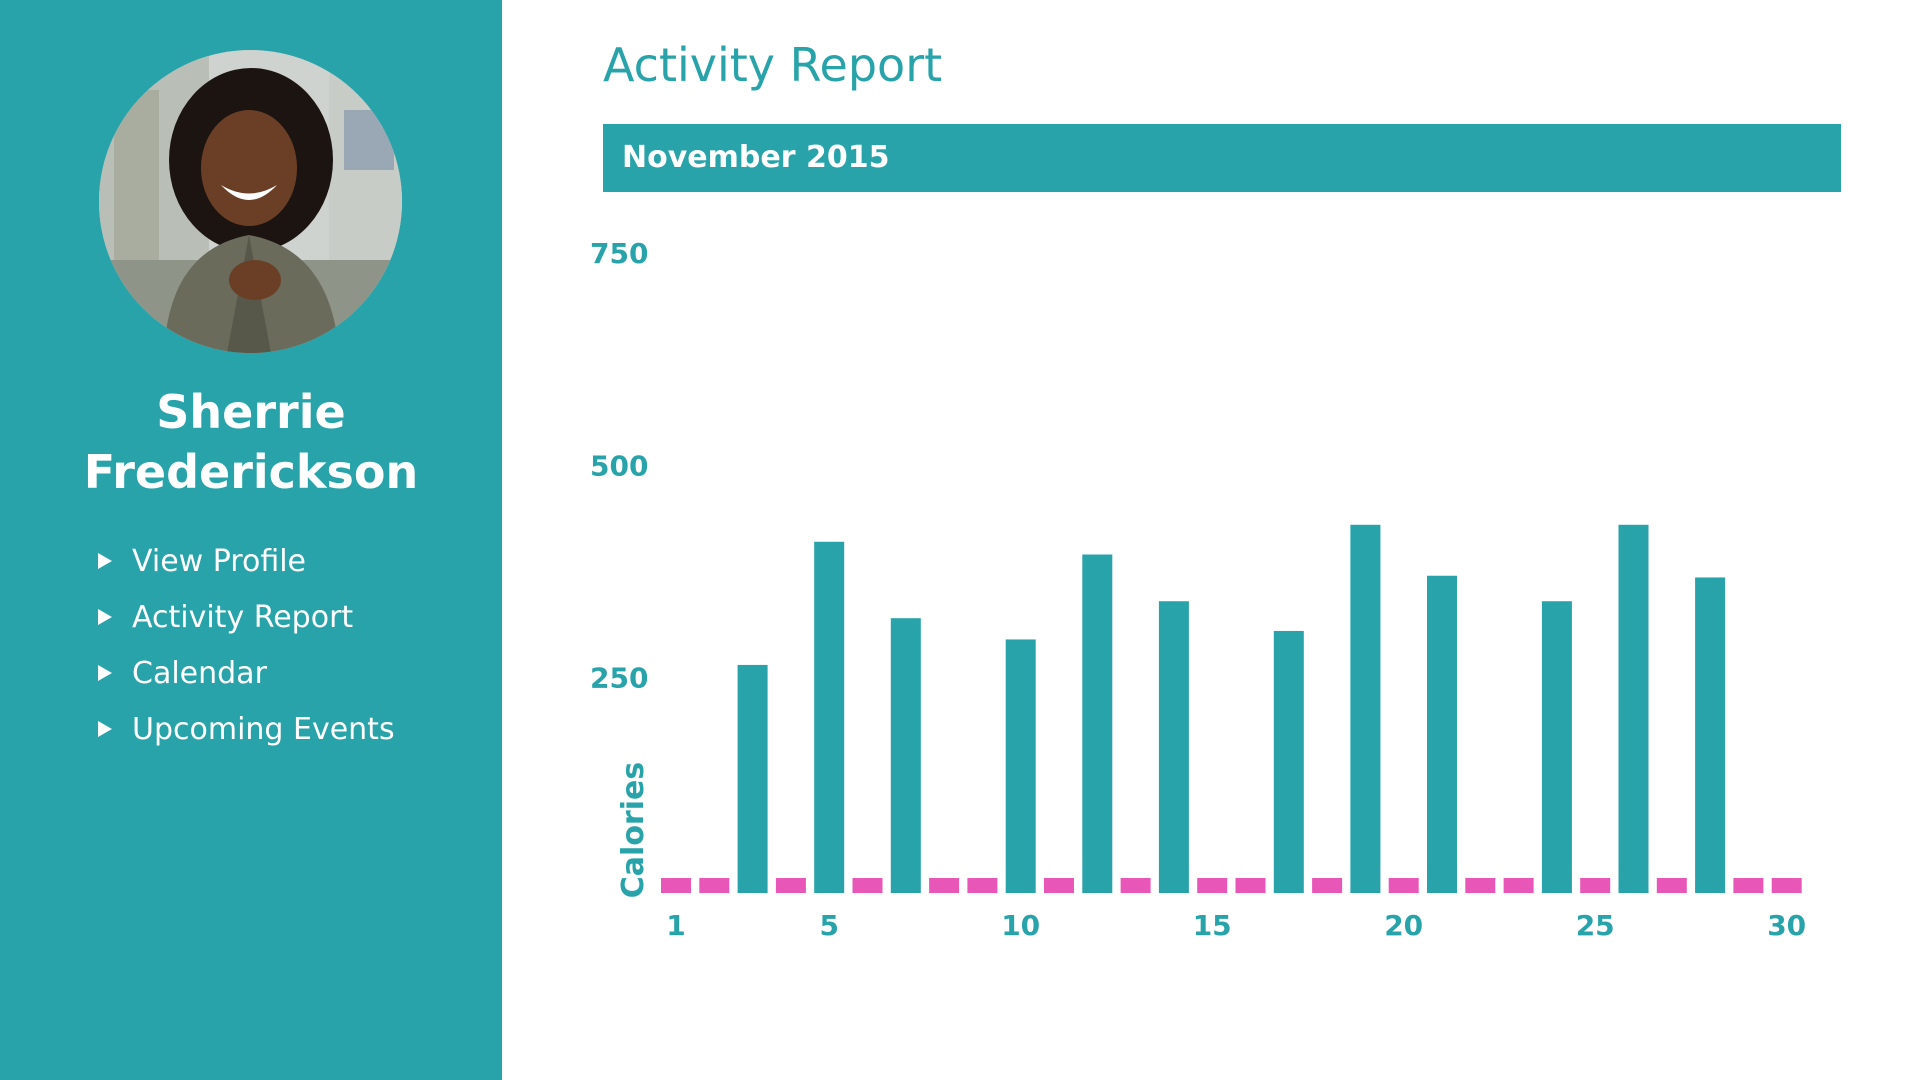 Image resolution: width=1920 pixels, height=1080 pixels. What do you see at coordinates (1595, 925) in the screenshot?
I see `x-tick-label: 25` at bounding box center [1595, 925].